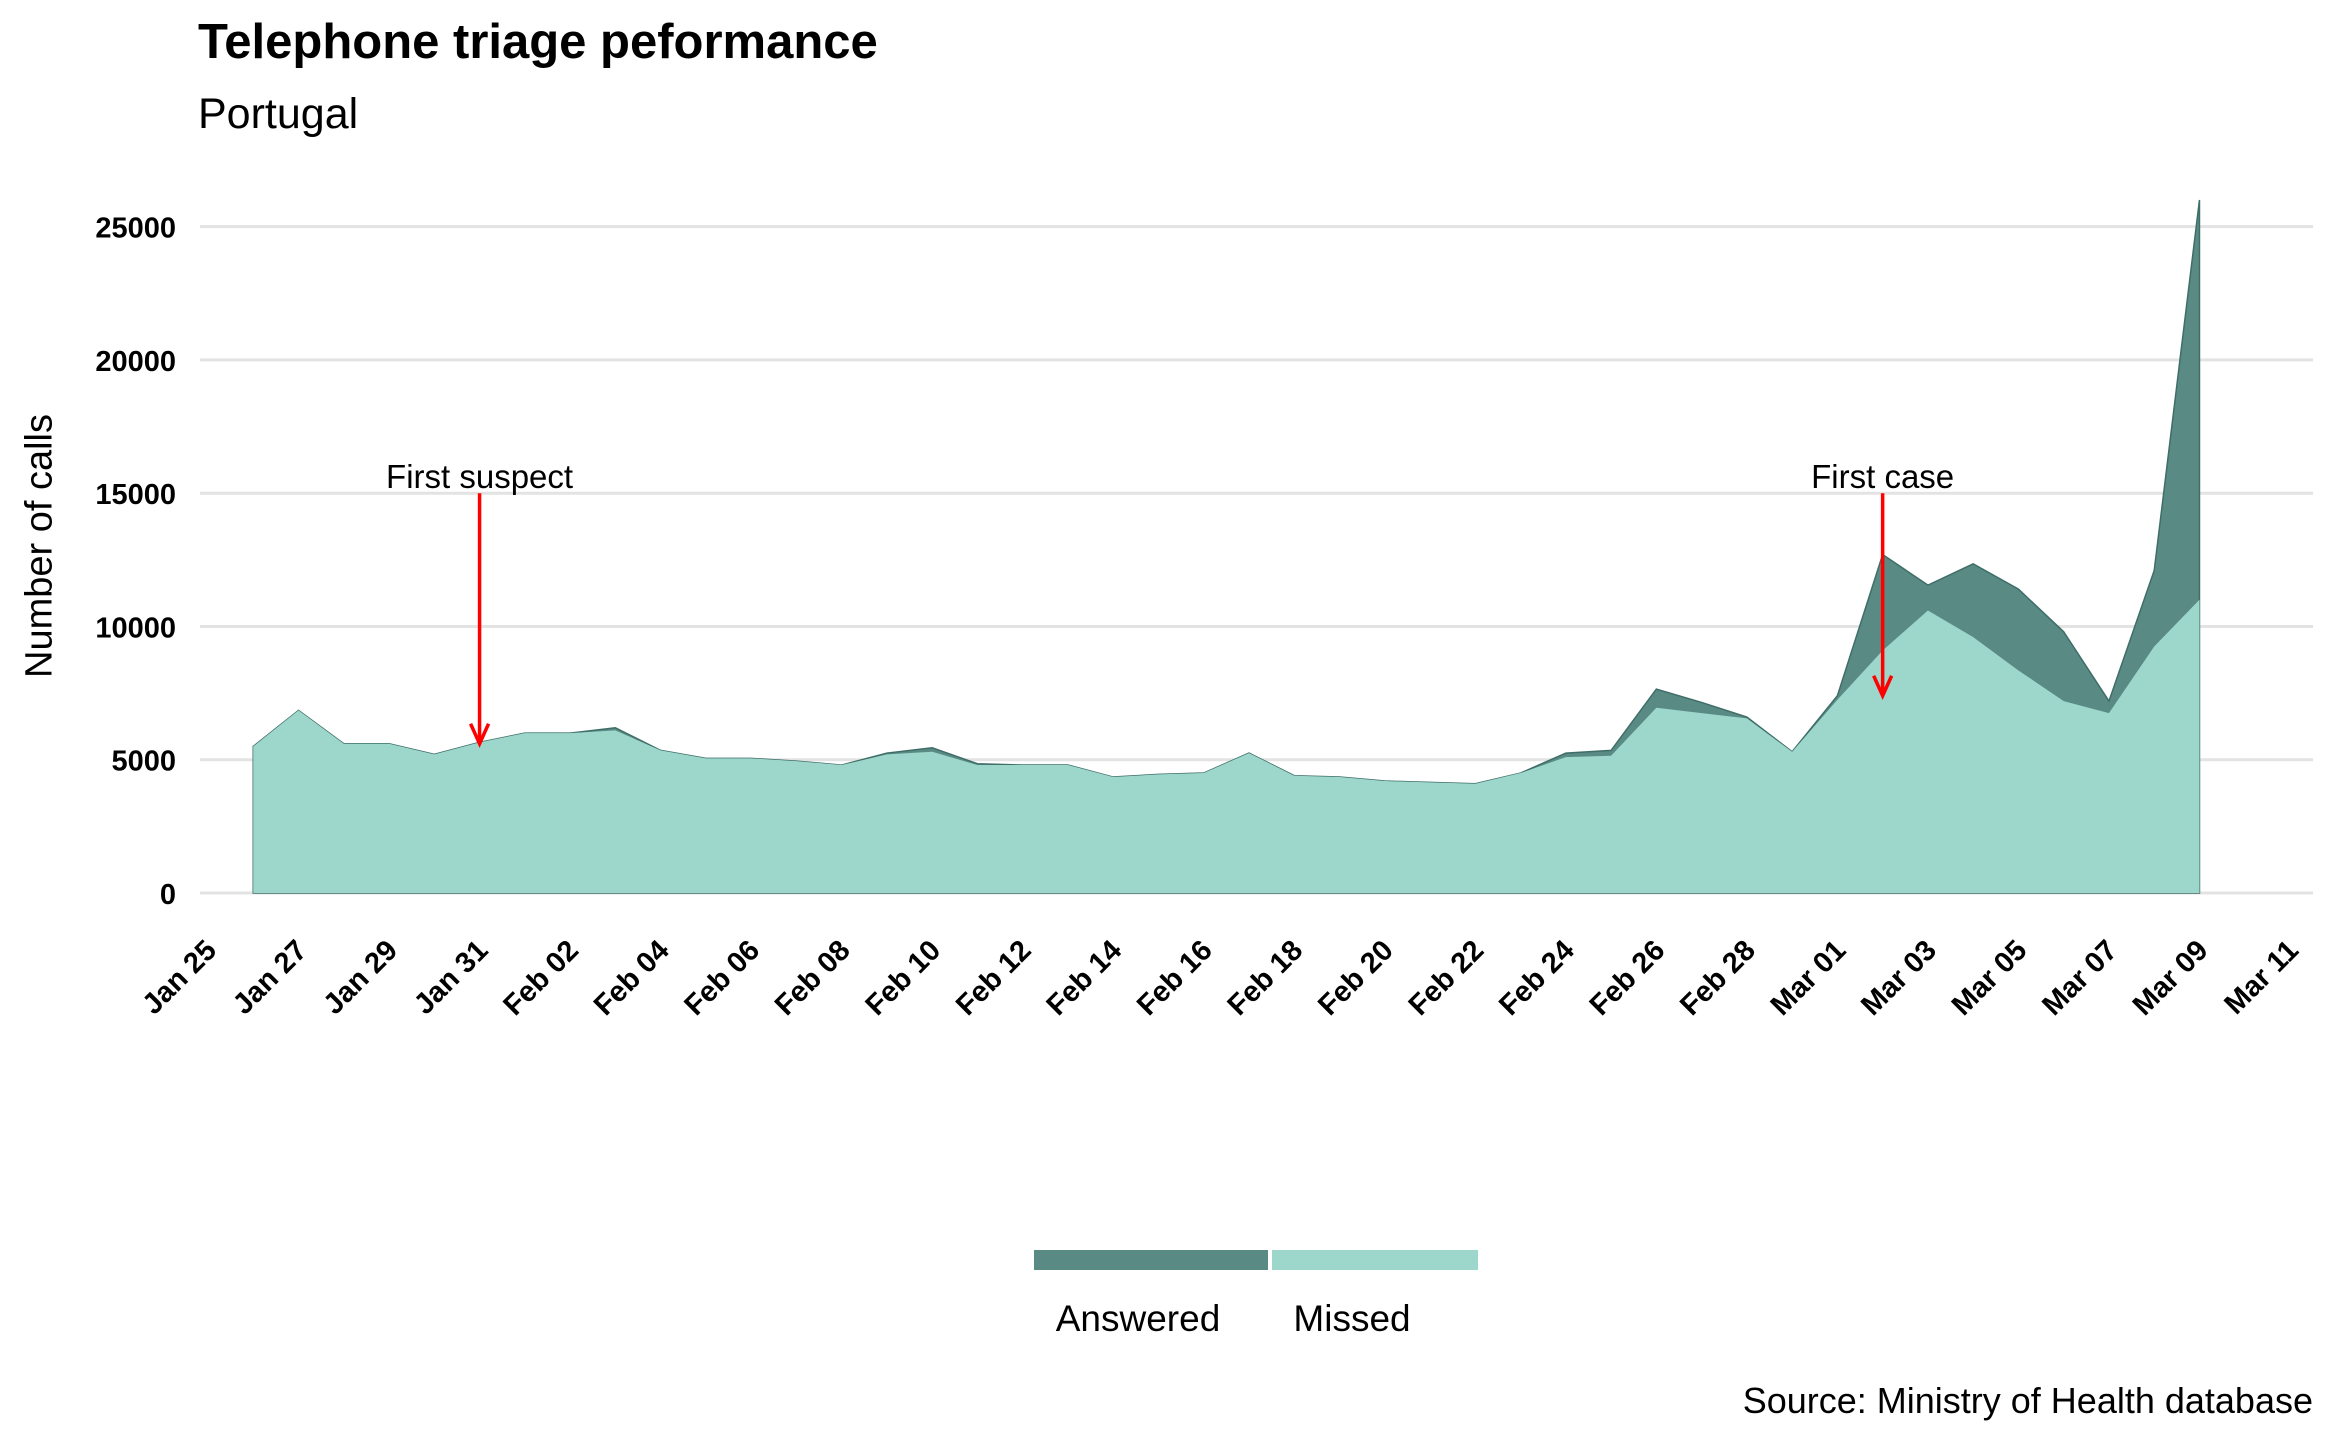 Image resolution: width=2333 pixels, height=1442 pixels. What do you see at coordinates (1356, 978) in the screenshot?
I see `x-tick-label: Feb 20` at bounding box center [1356, 978].